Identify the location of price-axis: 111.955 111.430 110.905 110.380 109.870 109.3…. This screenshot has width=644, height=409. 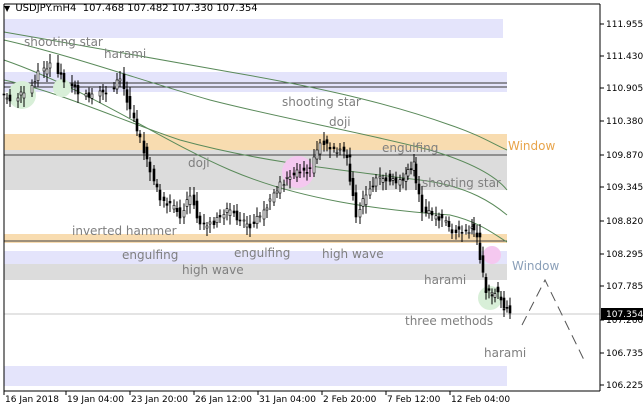
(621, 205).